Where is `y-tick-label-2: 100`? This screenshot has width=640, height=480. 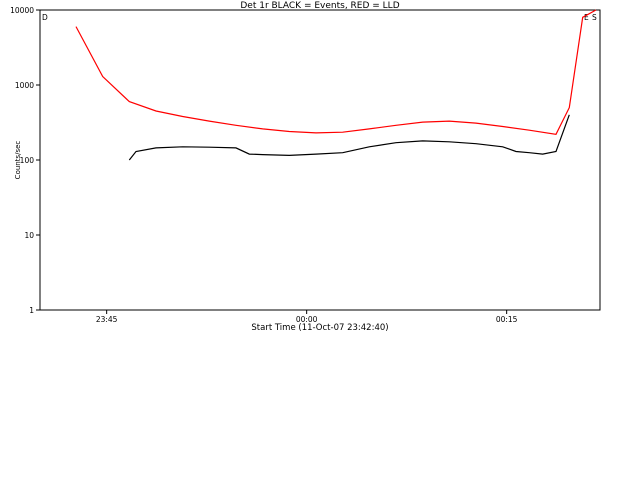 y-tick-label-2: 100 is located at coordinates (27, 160).